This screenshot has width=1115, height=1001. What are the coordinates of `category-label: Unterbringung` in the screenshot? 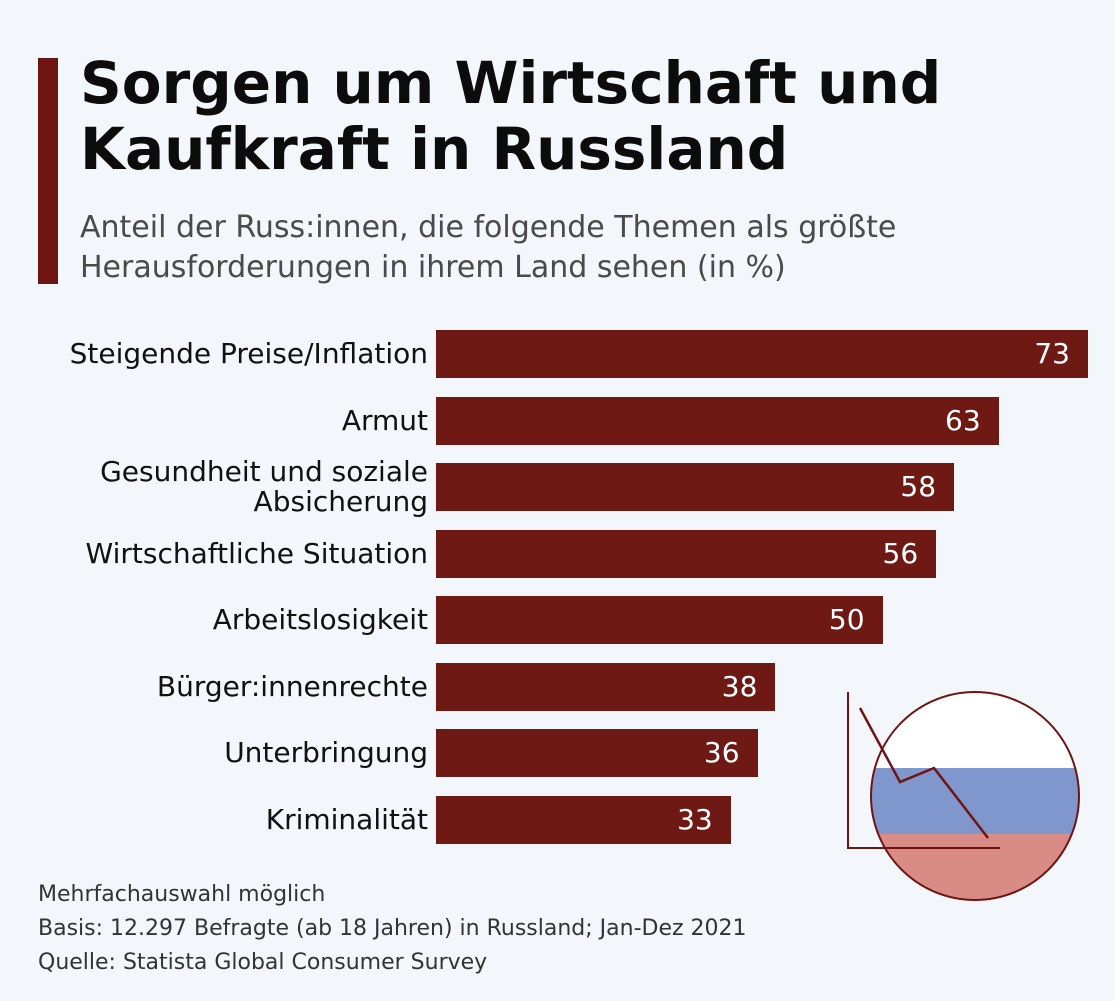 It's located at (326, 752).